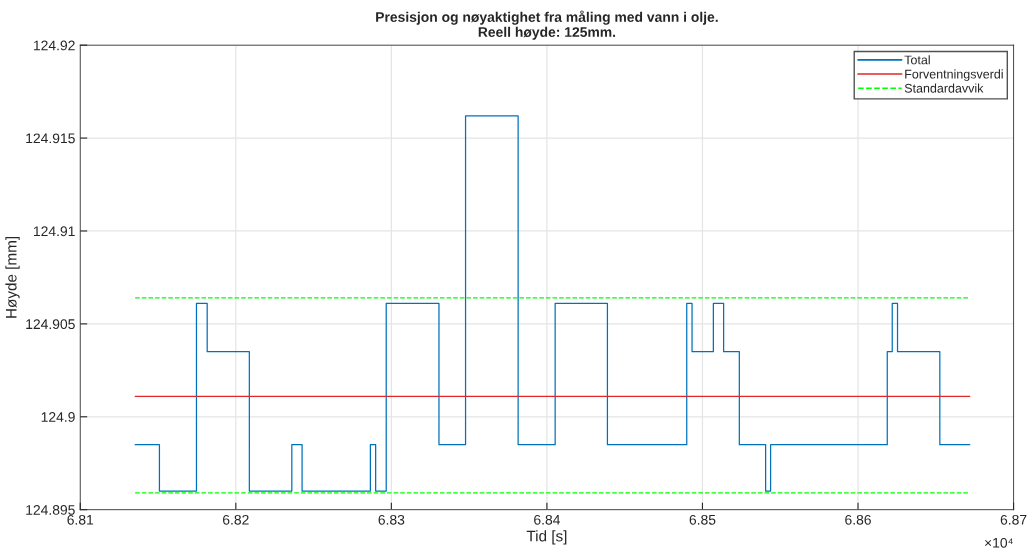 The image size is (1029, 551). Describe the element at coordinates (944, 88) in the screenshot. I see `legend-label: Standardavvik` at that location.